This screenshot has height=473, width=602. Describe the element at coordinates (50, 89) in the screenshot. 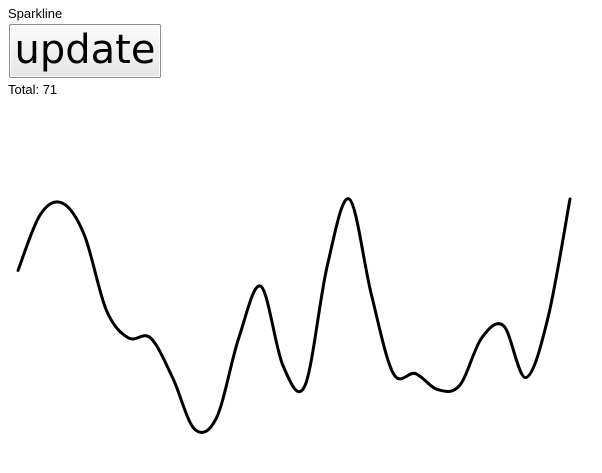

I see `total-value: 71` at that location.